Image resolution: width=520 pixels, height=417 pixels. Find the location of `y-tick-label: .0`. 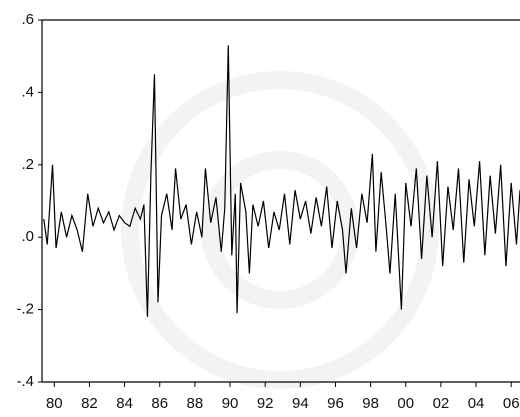

y-tick-label: .0 is located at coordinates (27, 236).